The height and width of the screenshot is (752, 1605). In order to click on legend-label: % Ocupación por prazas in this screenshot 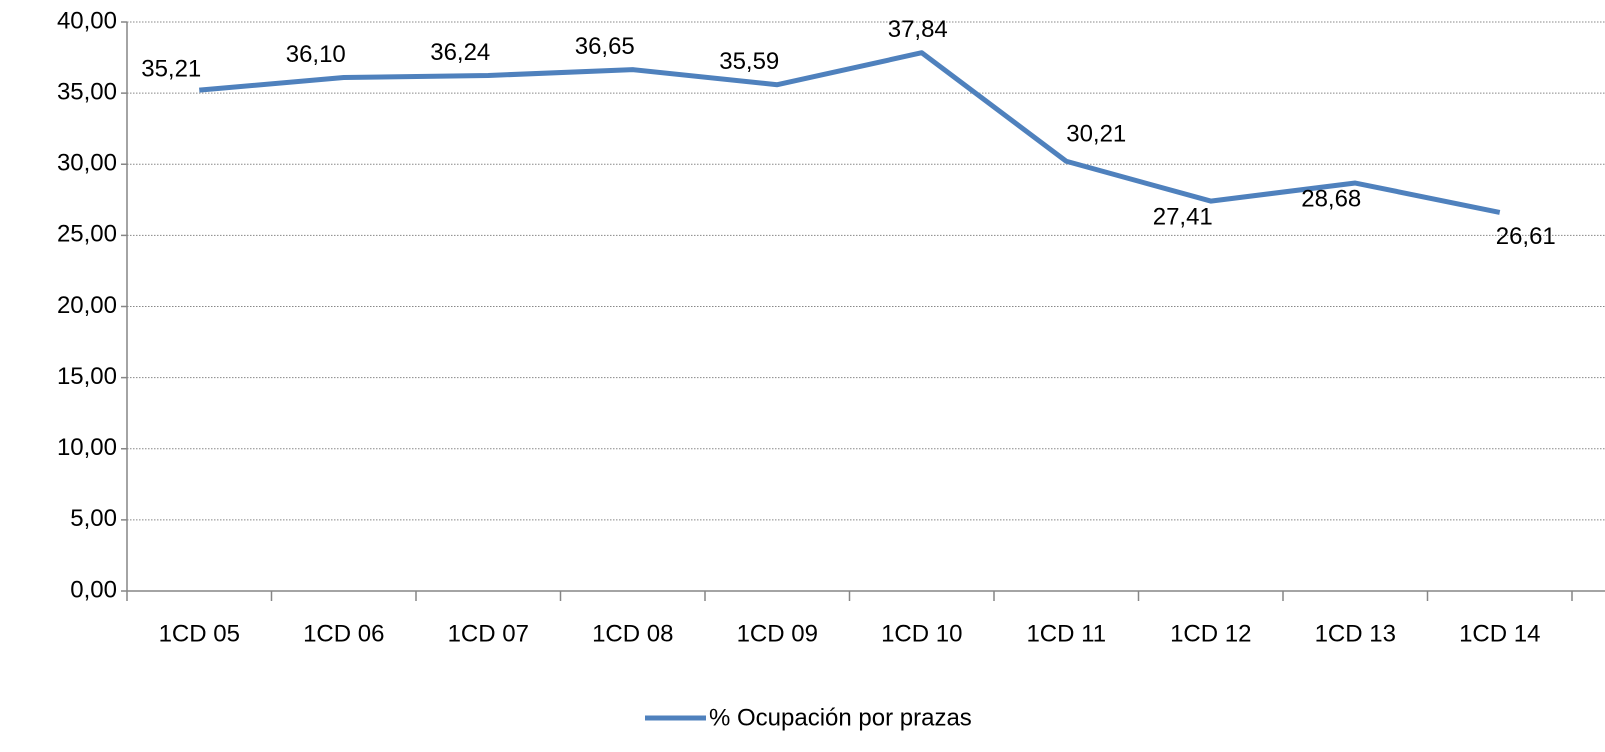, I will do `click(840, 717)`.